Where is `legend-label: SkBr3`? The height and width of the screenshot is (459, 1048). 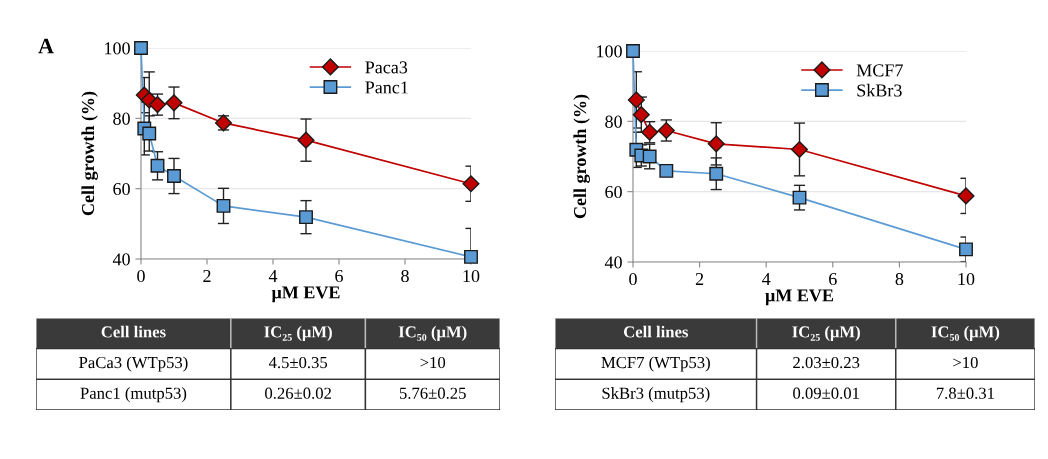
legend-label: SkBr3 is located at coordinates (879, 90).